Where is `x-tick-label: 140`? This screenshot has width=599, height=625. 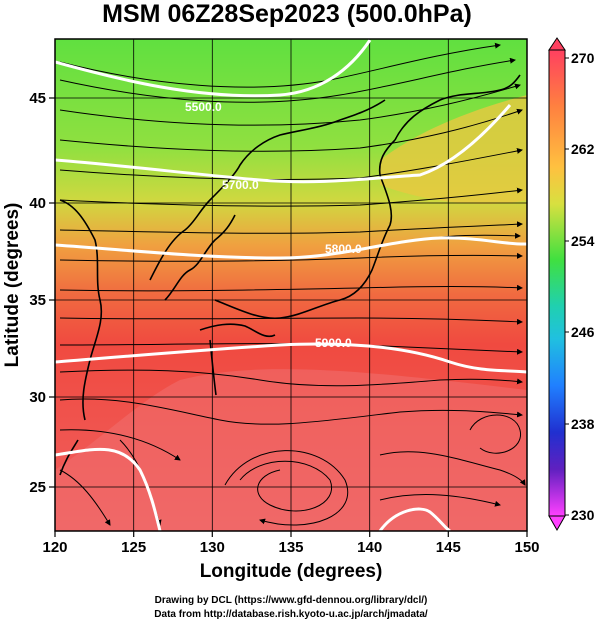
x-tick-label: 140 is located at coordinates (369, 547).